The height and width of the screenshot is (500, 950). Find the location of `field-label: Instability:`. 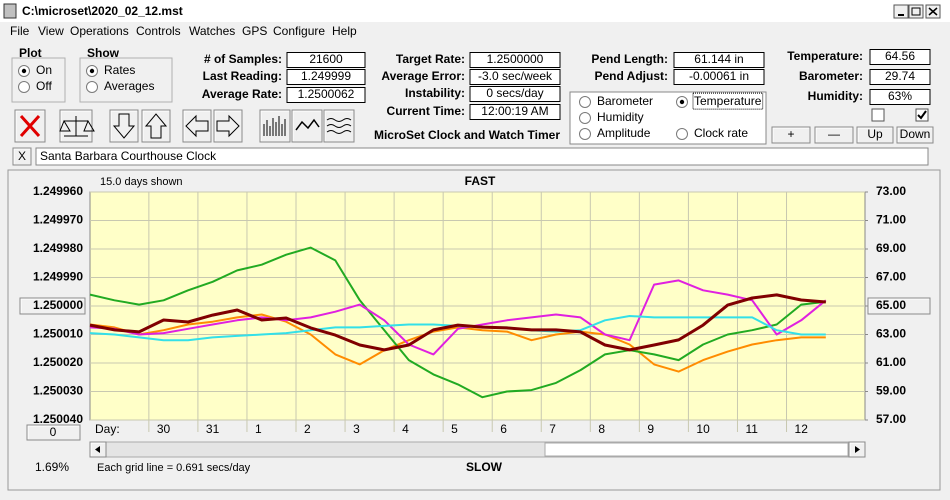

field-label: Instability: is located at coordinates (435, 93).